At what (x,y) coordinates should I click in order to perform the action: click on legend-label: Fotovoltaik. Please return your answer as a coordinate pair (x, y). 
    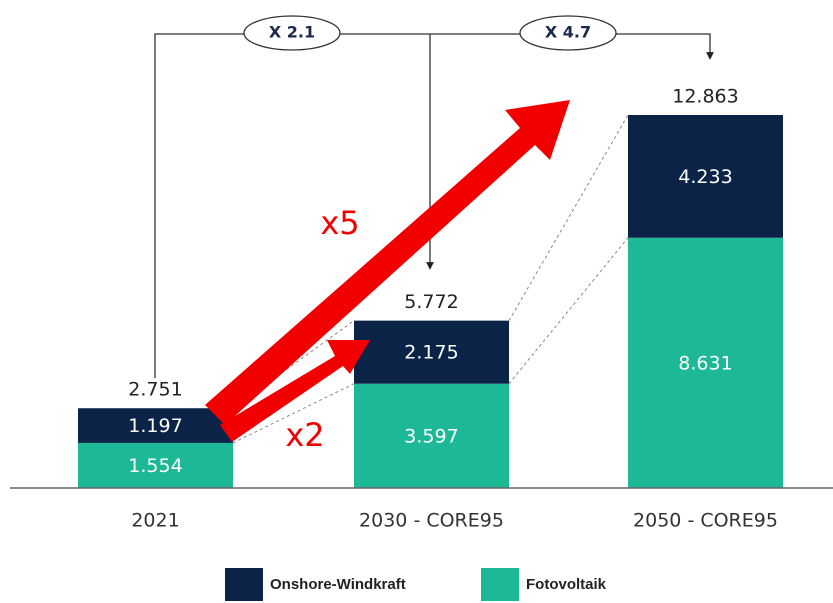
    Looking at the image, I should click on (566, 584).